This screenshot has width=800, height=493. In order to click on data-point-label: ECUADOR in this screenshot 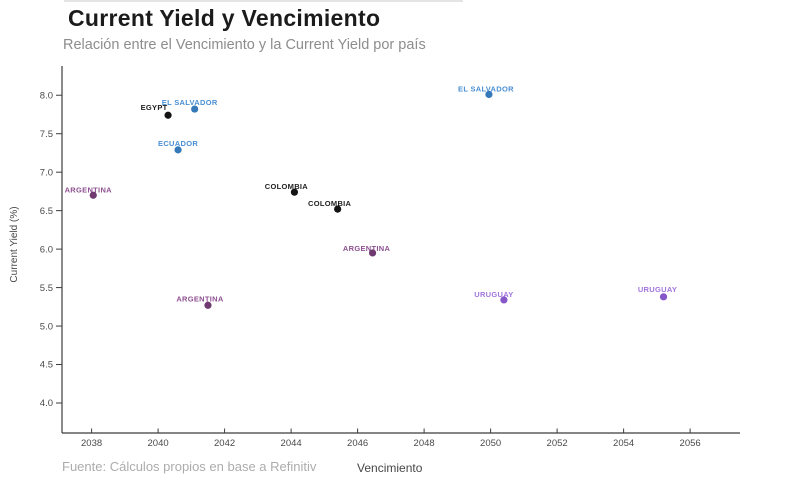, I will do `click(178, 143)`.